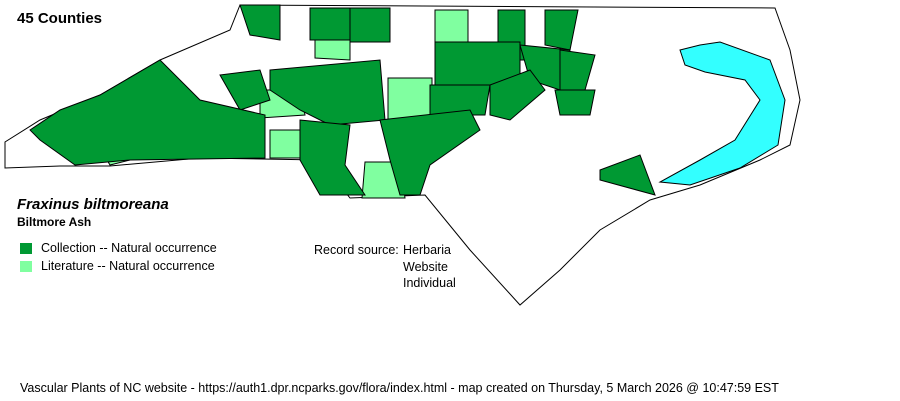 This screenshot has height=401, width=900. Describe the element at coordinates (60, 18) in the screenshot. I see `county-count: 45 Counties` at that location.